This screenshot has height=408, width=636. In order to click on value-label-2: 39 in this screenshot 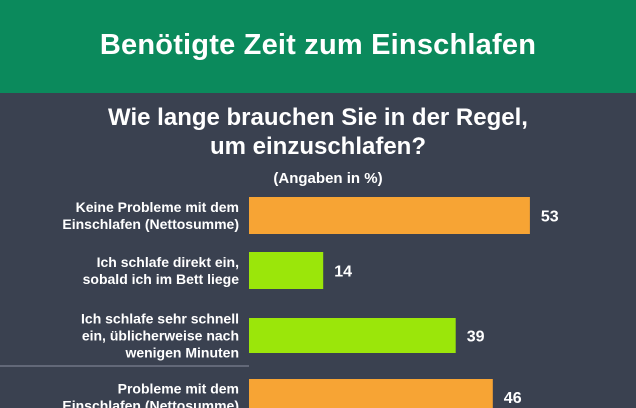, I will do `click(476, 337)`.